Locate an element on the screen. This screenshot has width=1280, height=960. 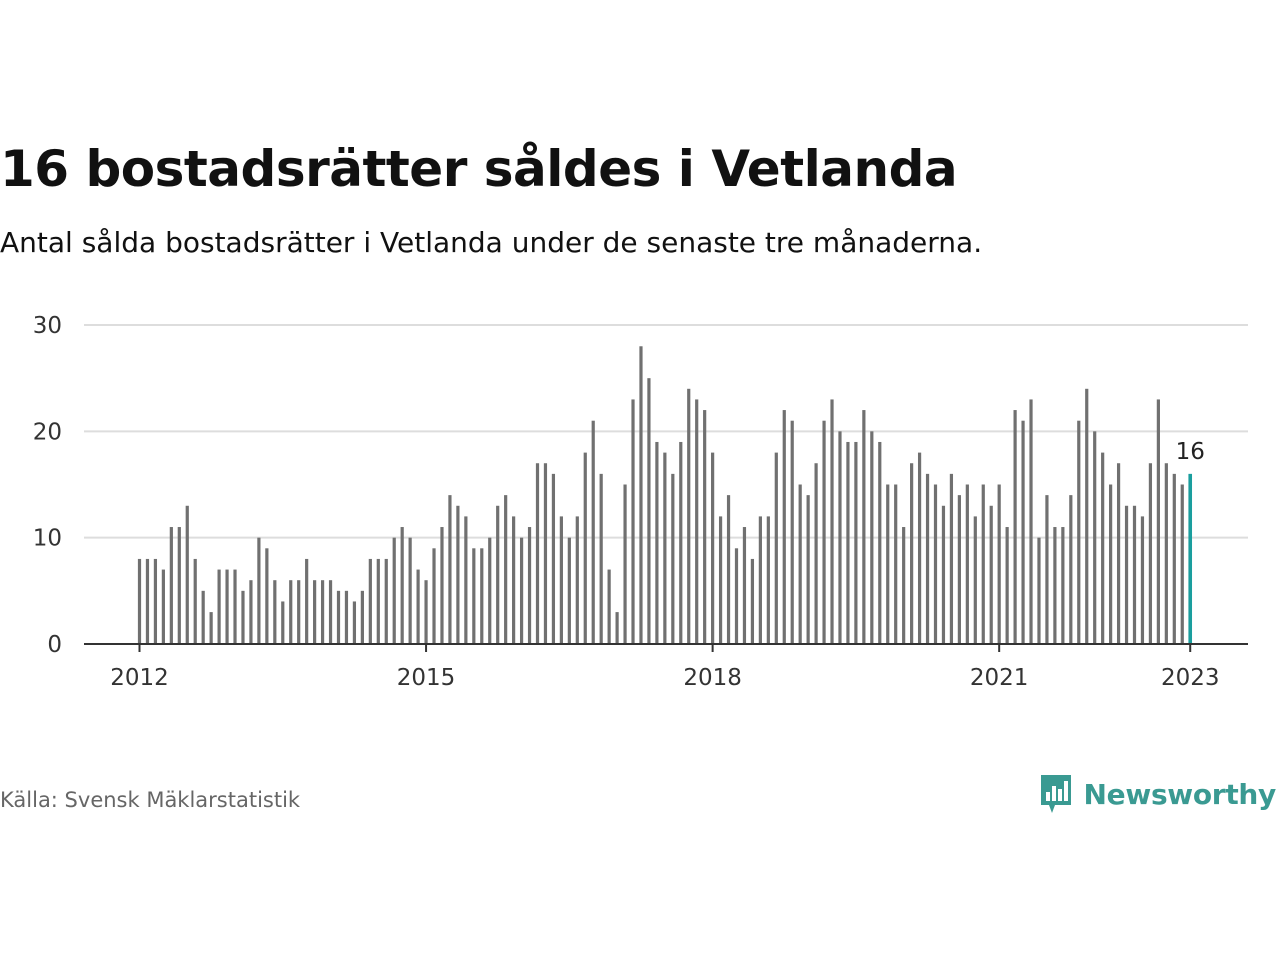
x-tick-label: 2012 is located at coordinates (139, 678).